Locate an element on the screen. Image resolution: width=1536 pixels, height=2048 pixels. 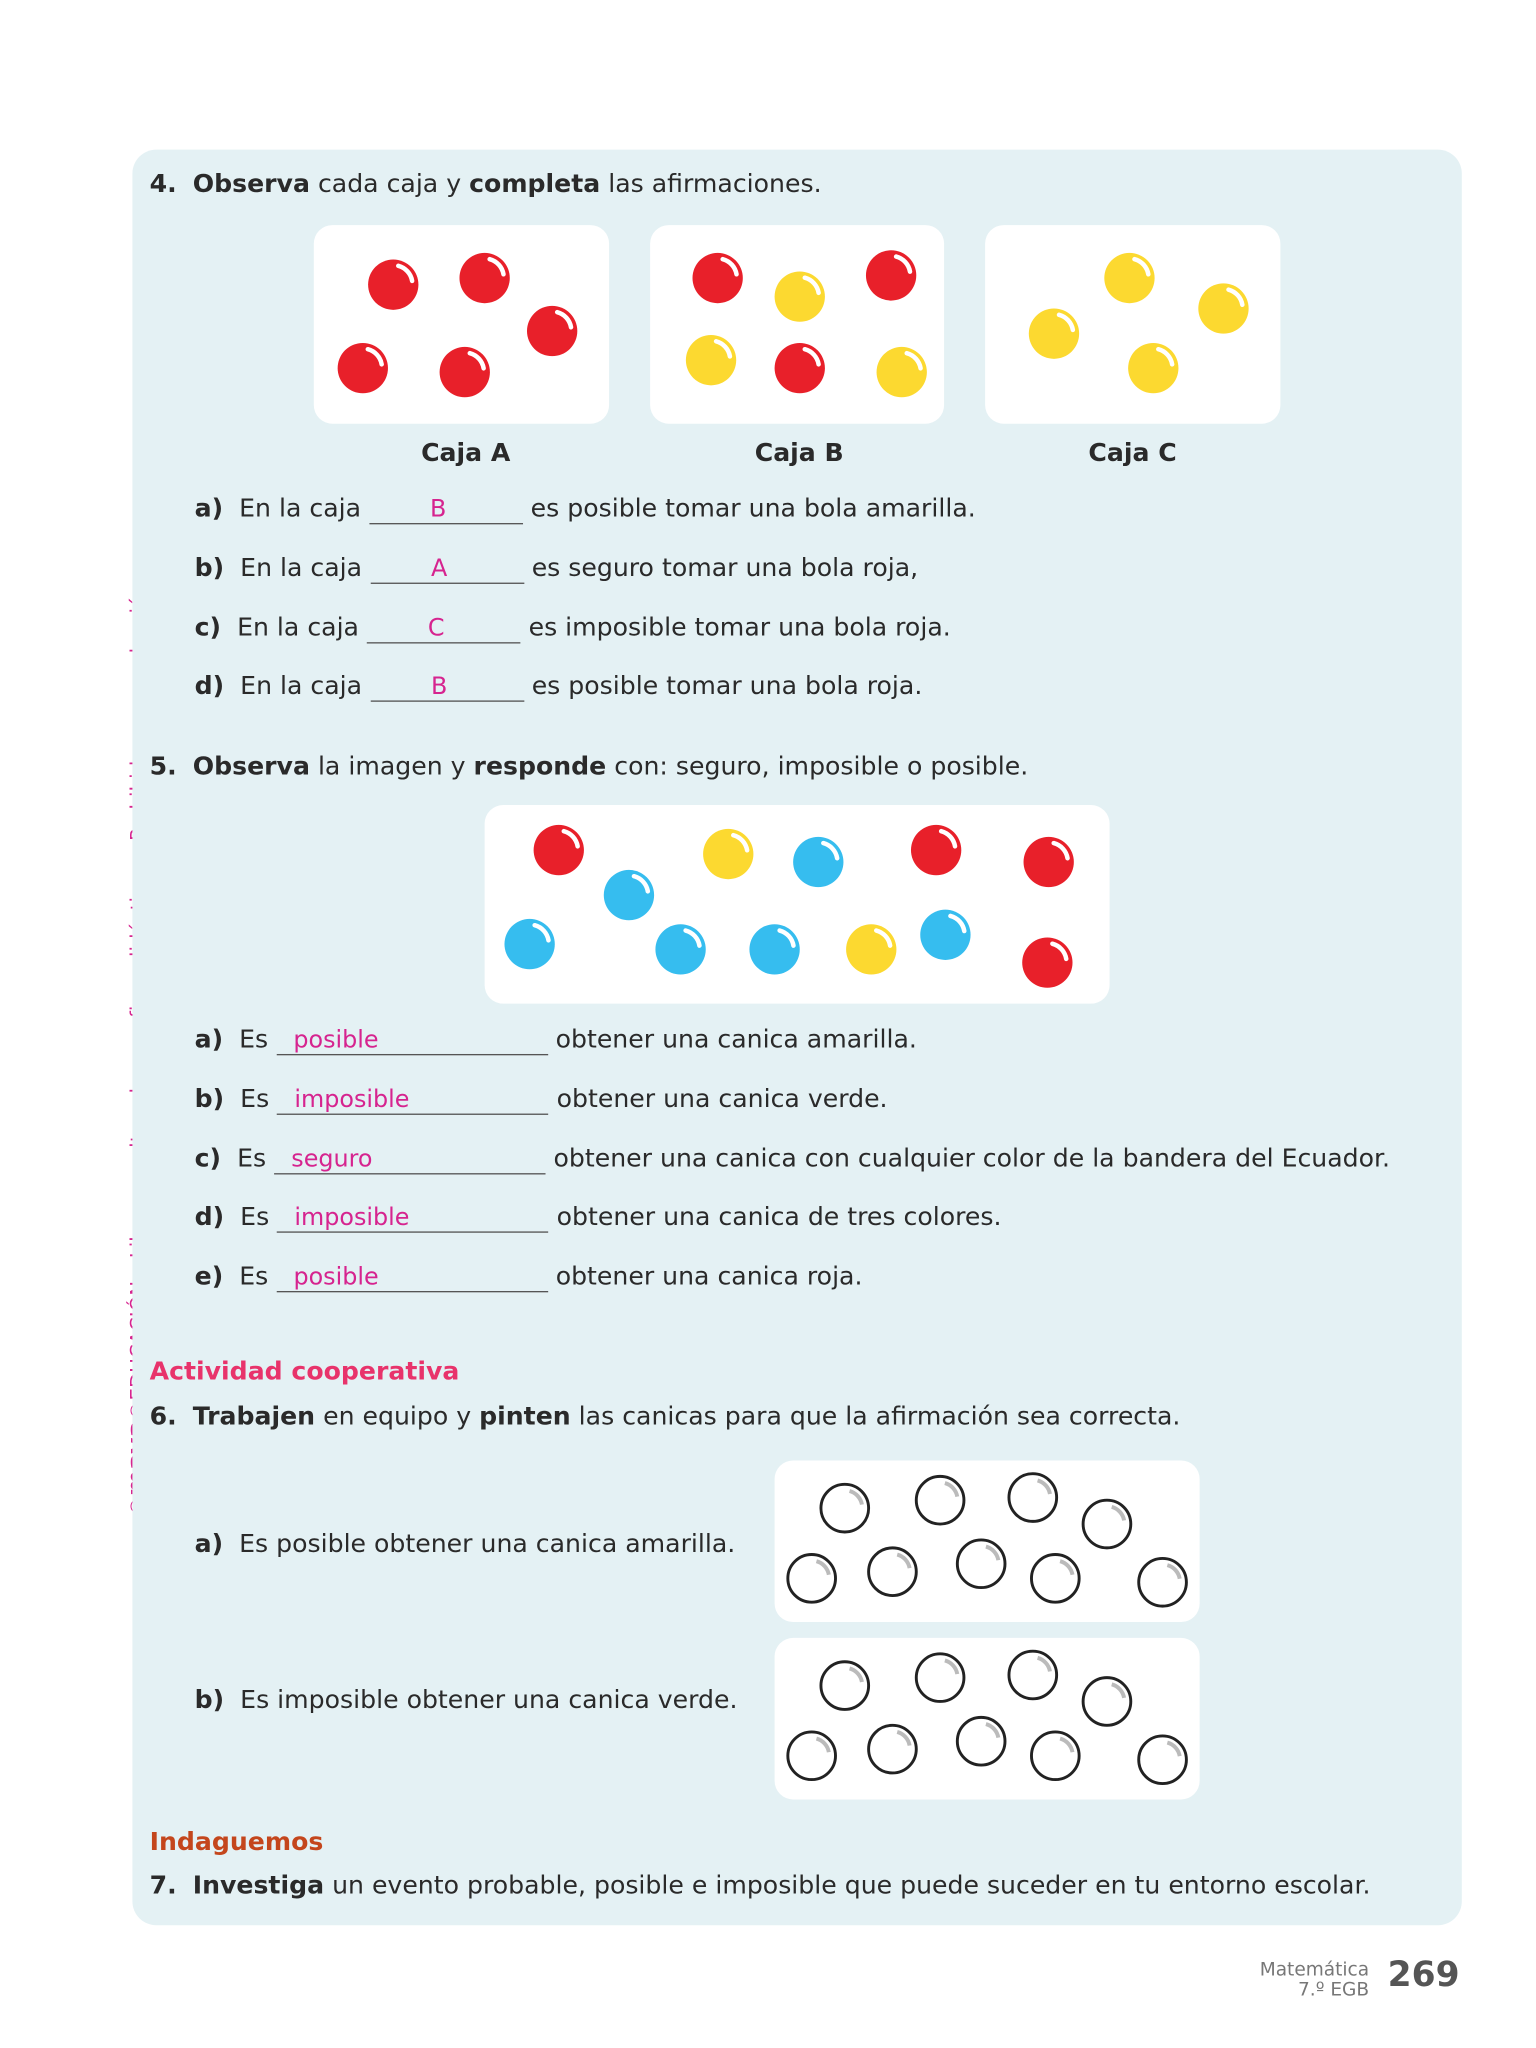
inquiry-heading: Indaguemos is located at coordinates (236, 1842).